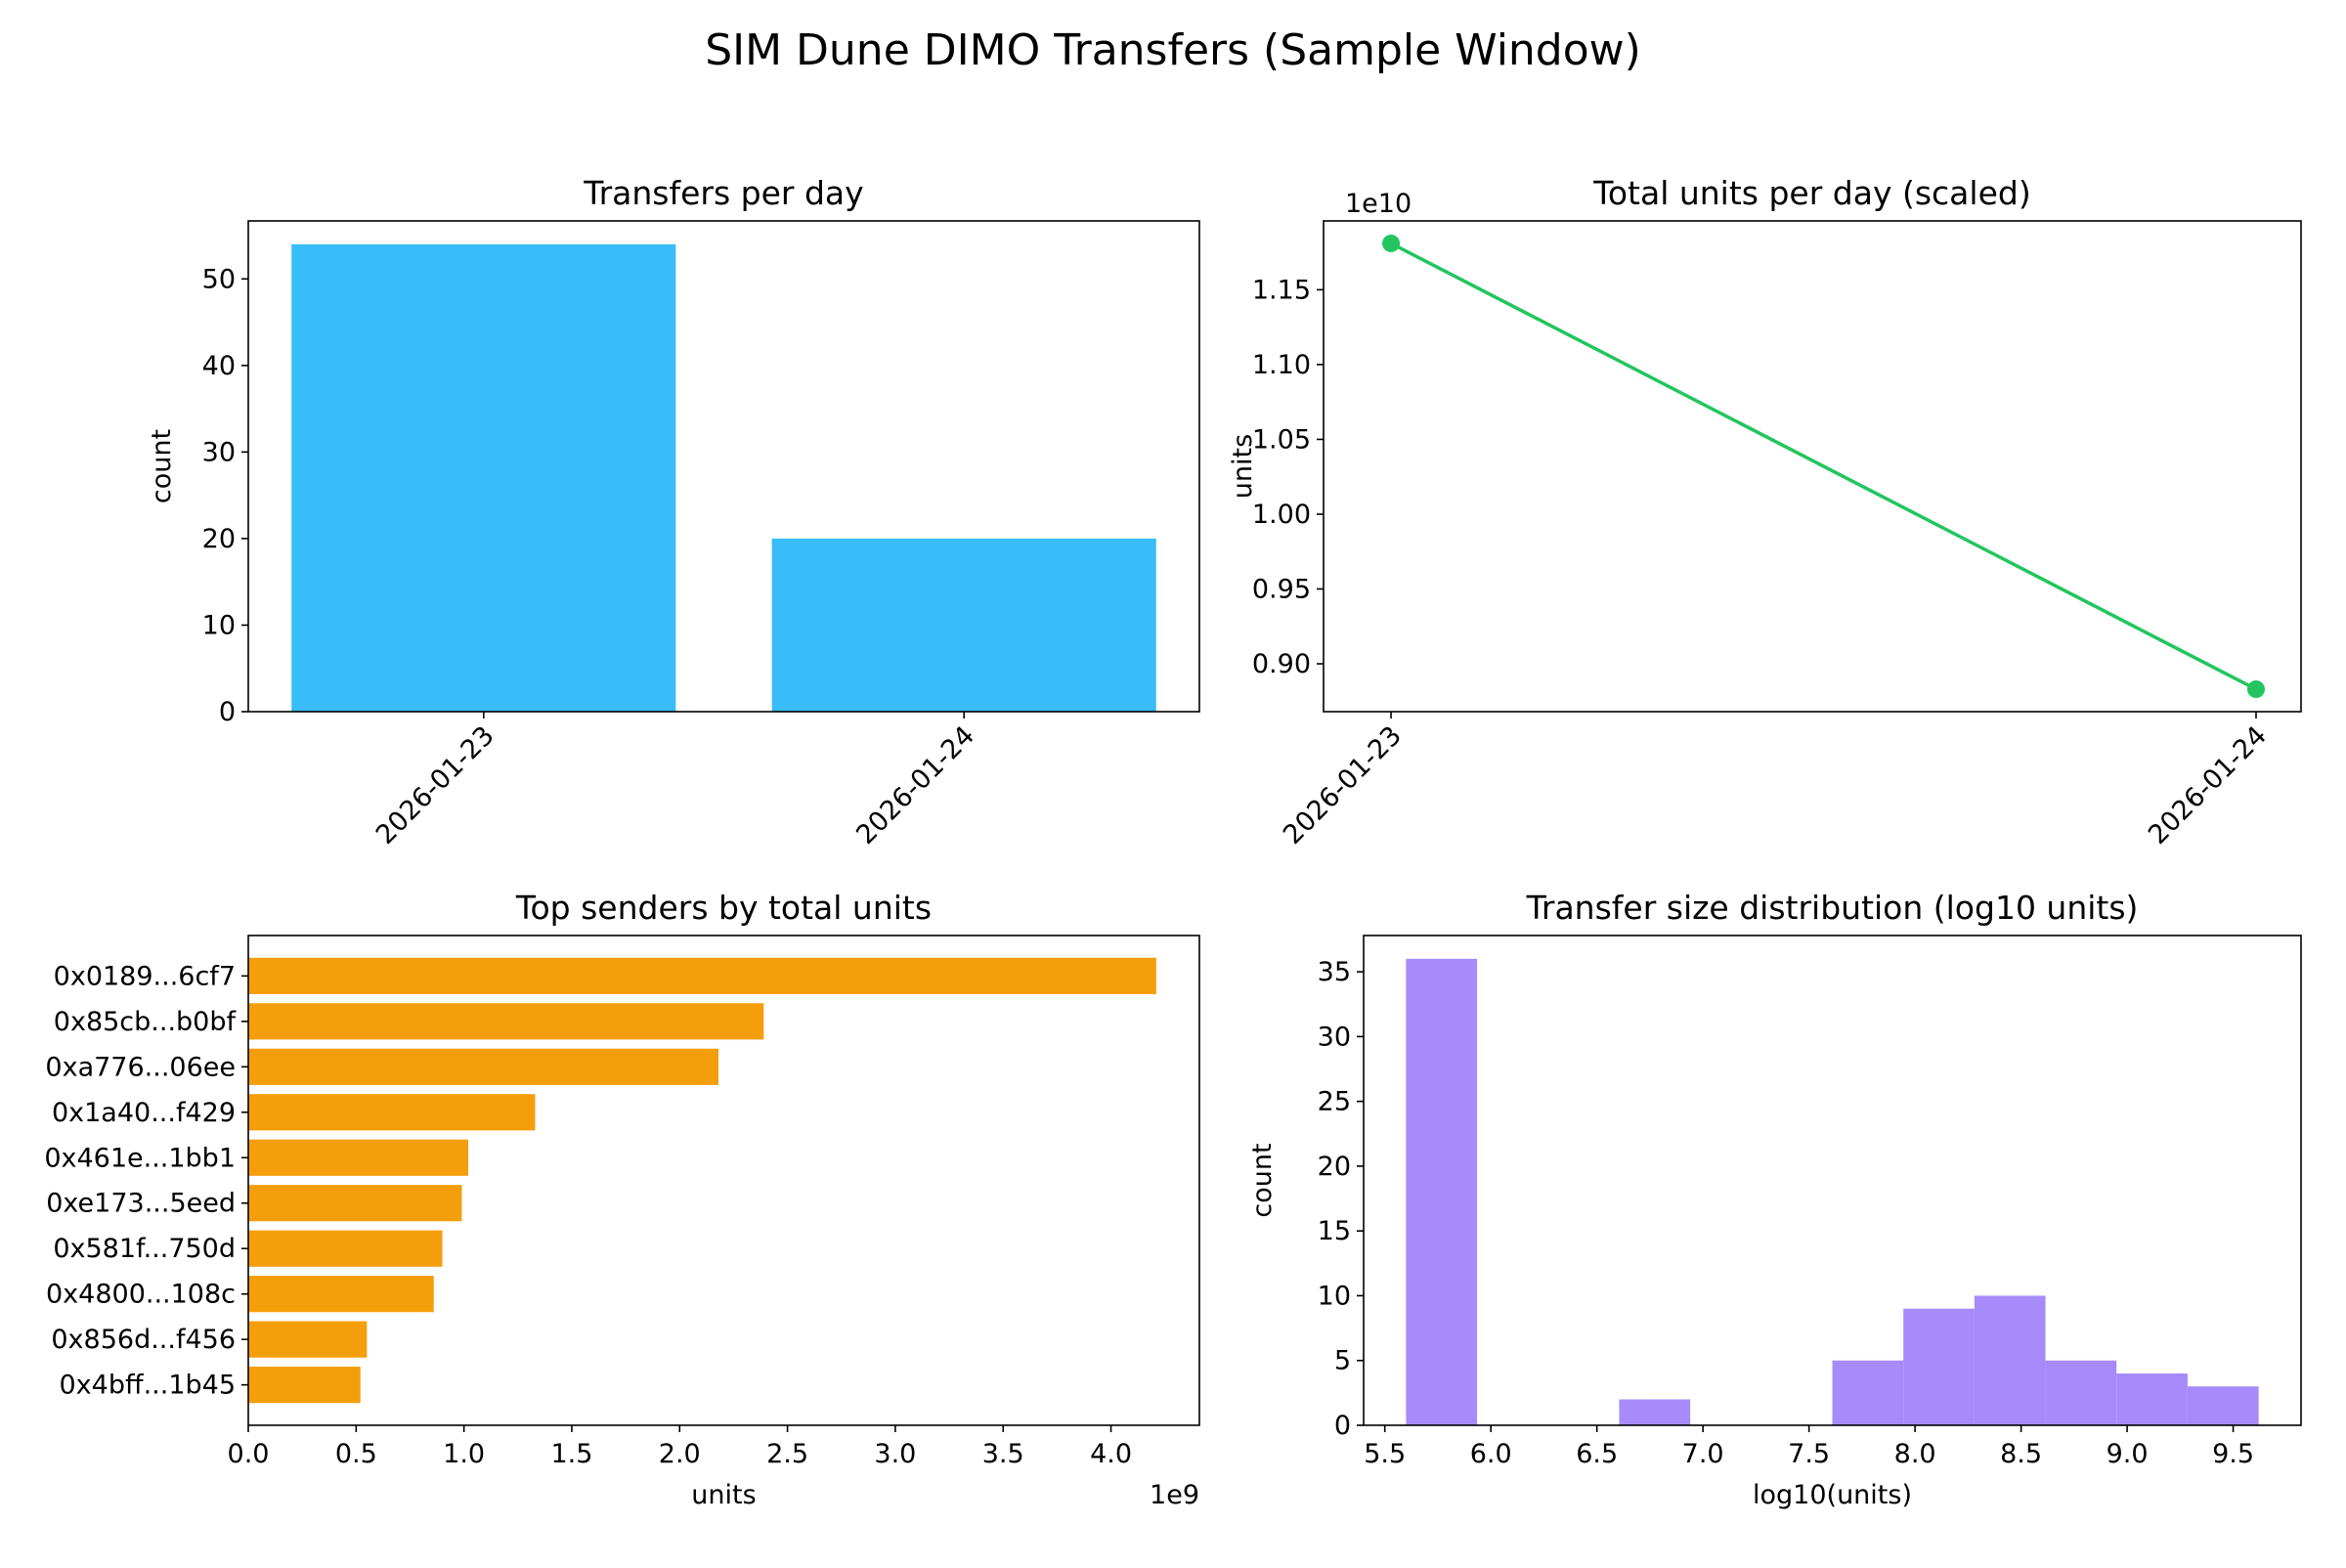  What do you see at coordinates (345, 1249) in the screenshot?
I see `bar-0x581f...750d` at bounding box center [345, 1249].